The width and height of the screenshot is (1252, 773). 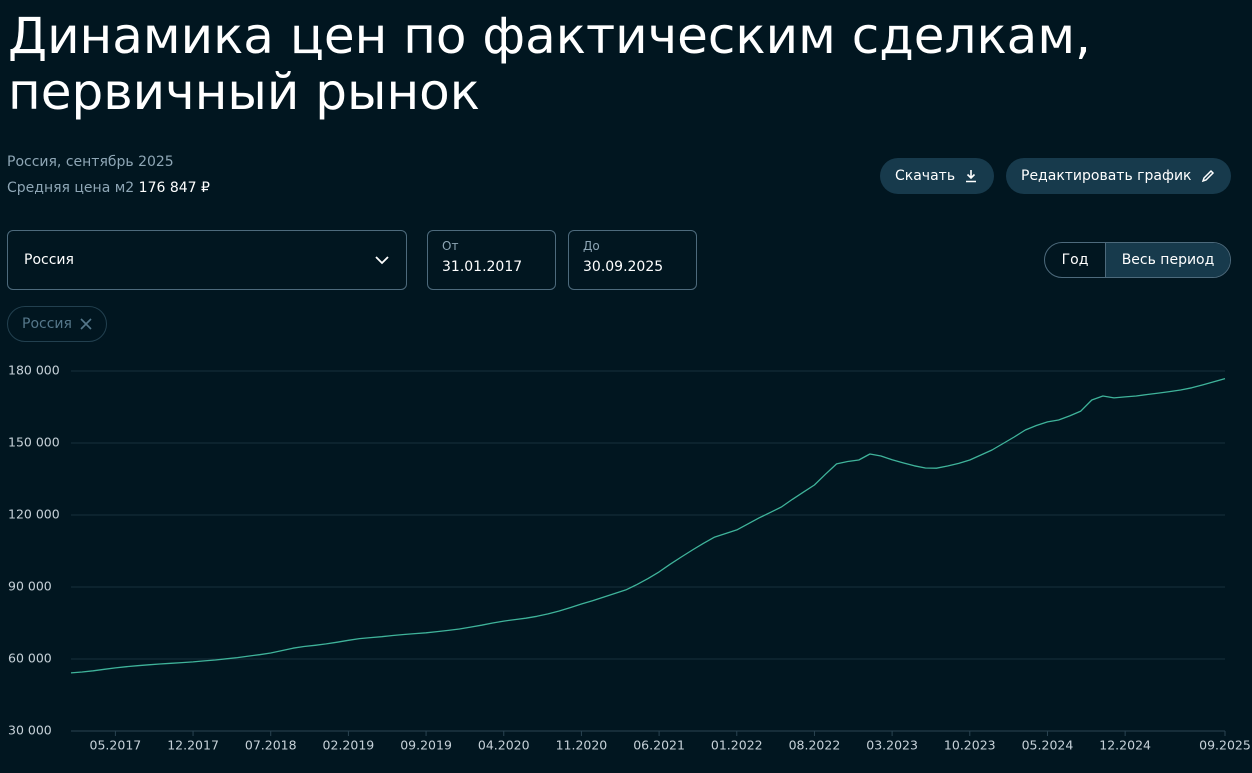 I want to click on region-select-value: Россия, so click(x=49, y=260).